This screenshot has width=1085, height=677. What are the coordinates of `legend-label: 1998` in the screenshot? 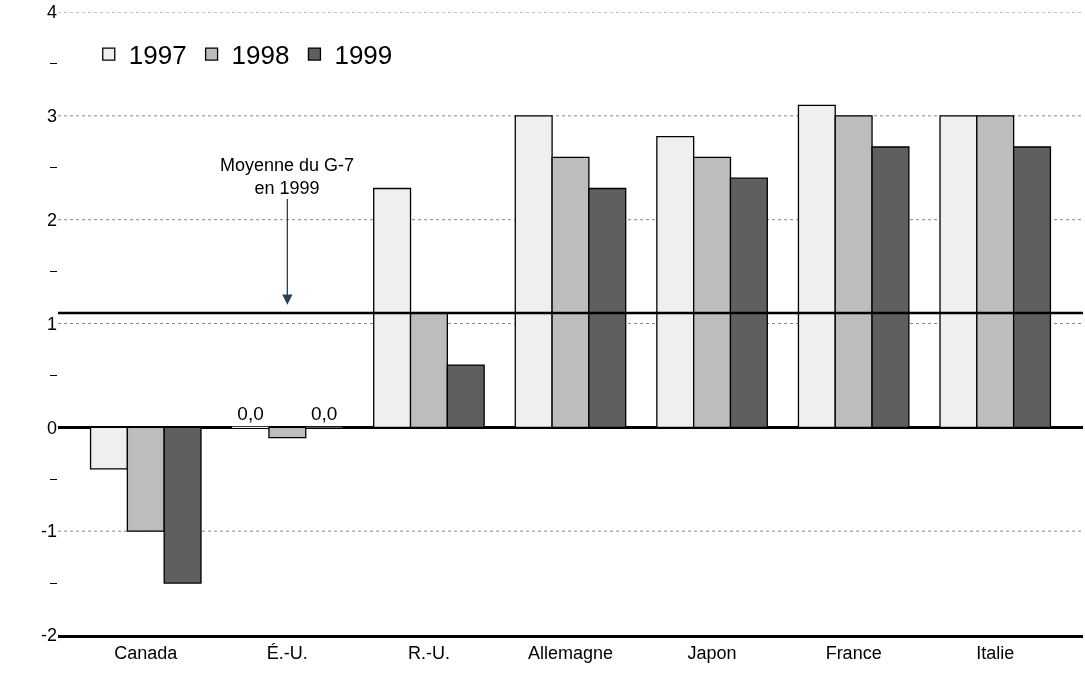 It's located at (260, 55).